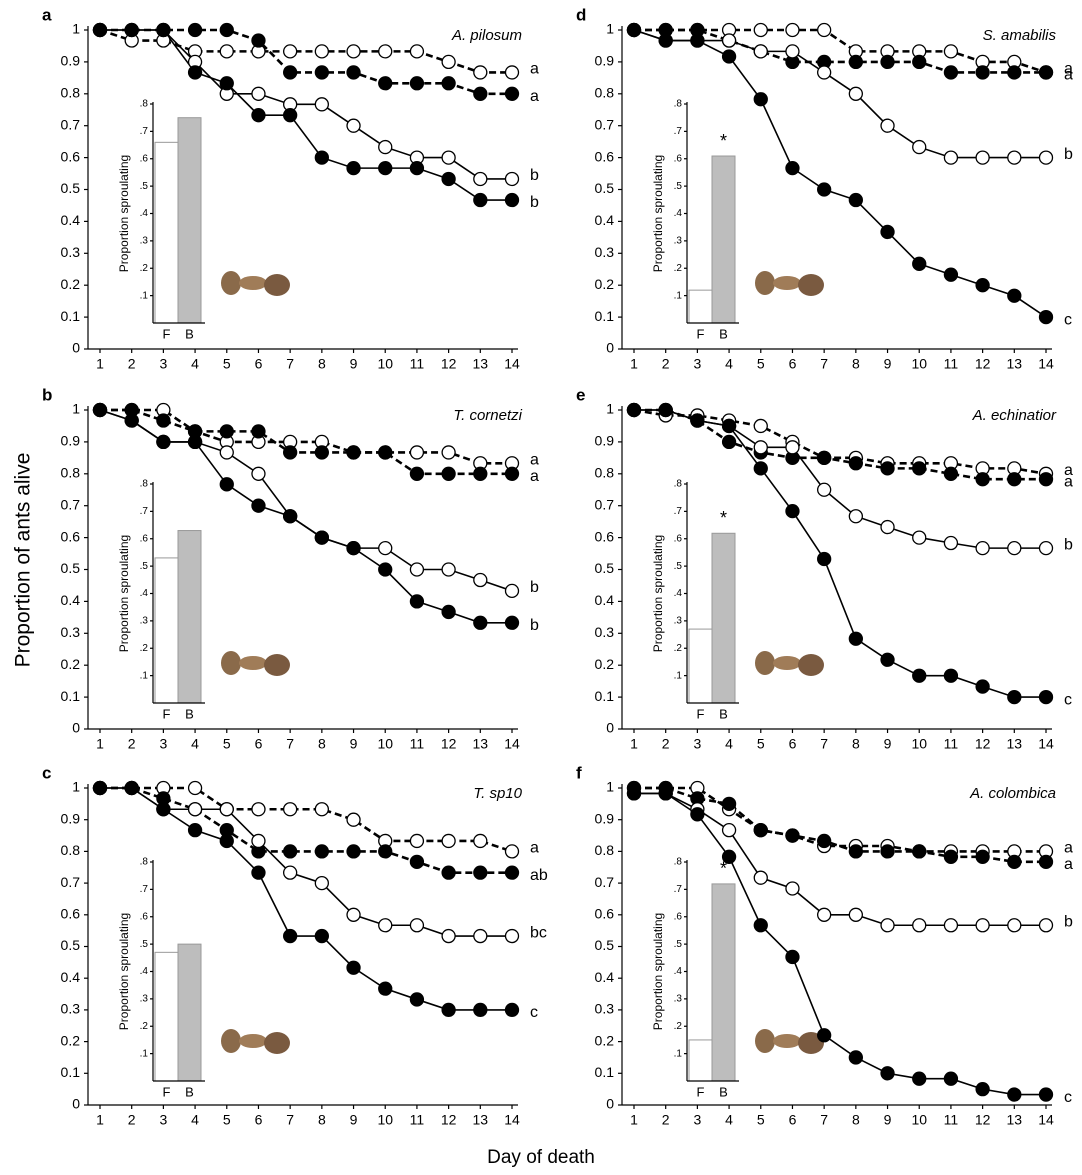 This screenshot has width=1082, height=1175. I want to click on x-tick-label: 3, so click(163, 744).